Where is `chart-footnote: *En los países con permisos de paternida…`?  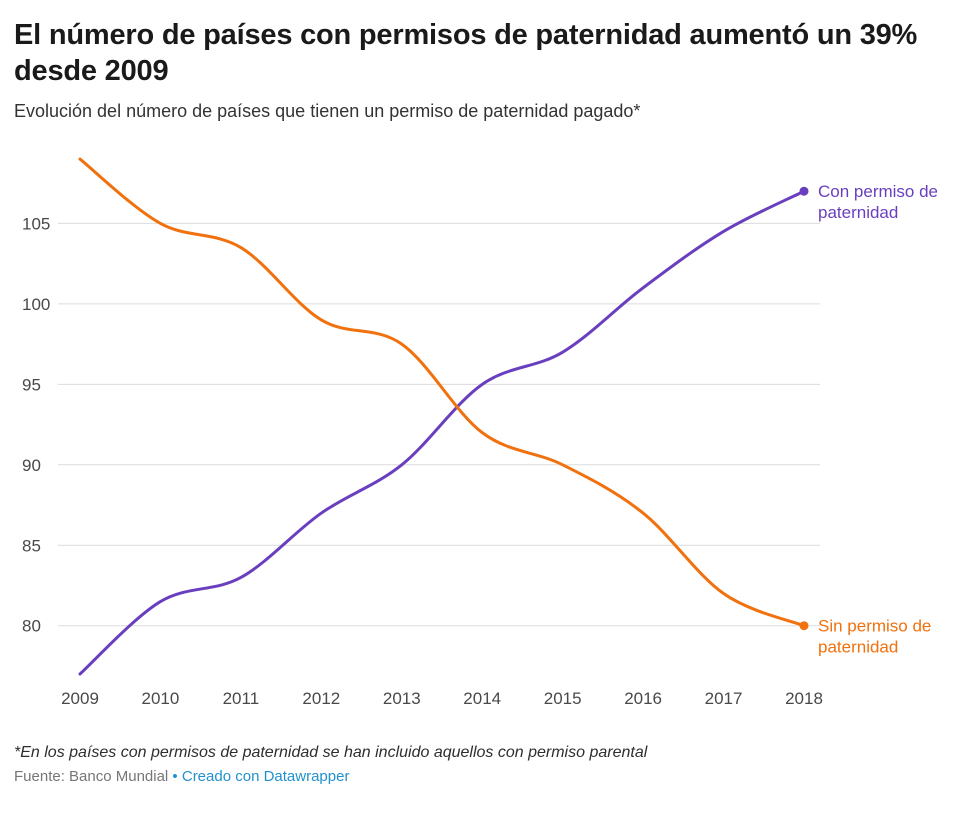 chart-footnote: *En los países con permisos de paternida… is located at coordinates (331, 753).